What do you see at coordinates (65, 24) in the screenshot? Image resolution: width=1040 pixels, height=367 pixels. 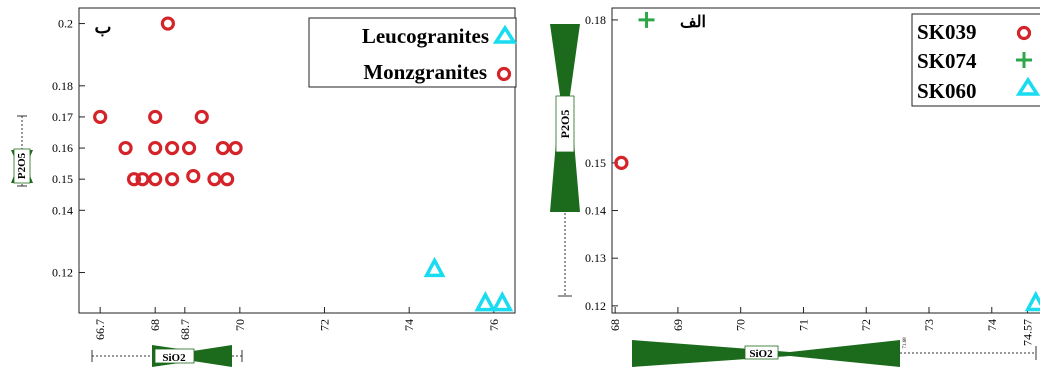 I see `left-y-tick-label: 0.2` at bounding box center [65, 24].